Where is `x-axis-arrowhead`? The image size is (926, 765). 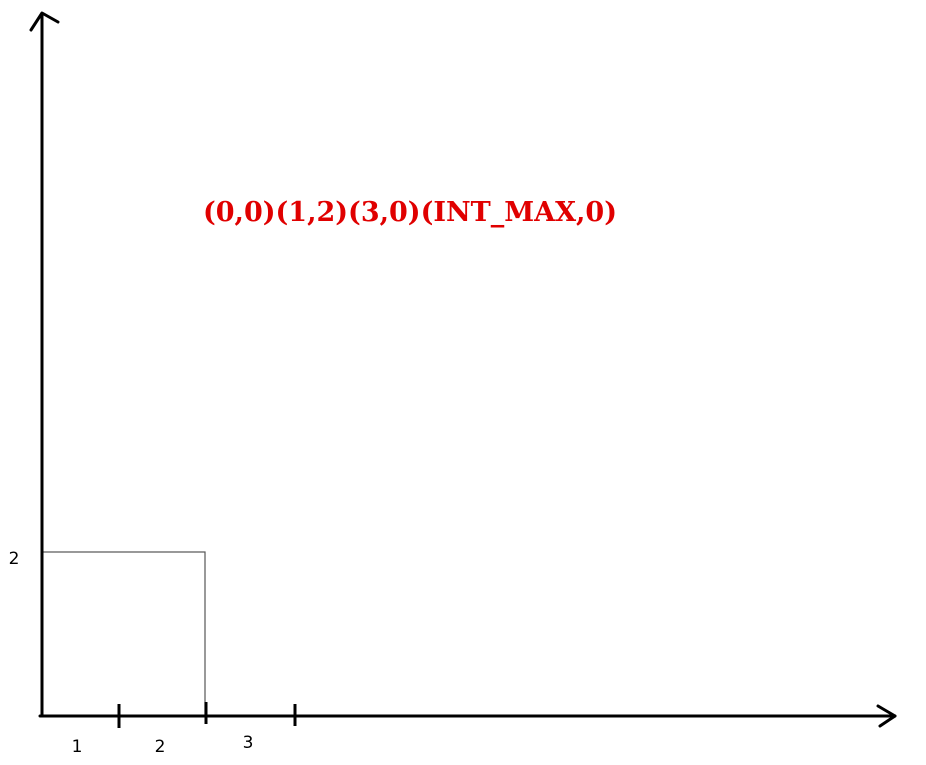
x-axis-arrowhead is located at coordinates (886, 716).